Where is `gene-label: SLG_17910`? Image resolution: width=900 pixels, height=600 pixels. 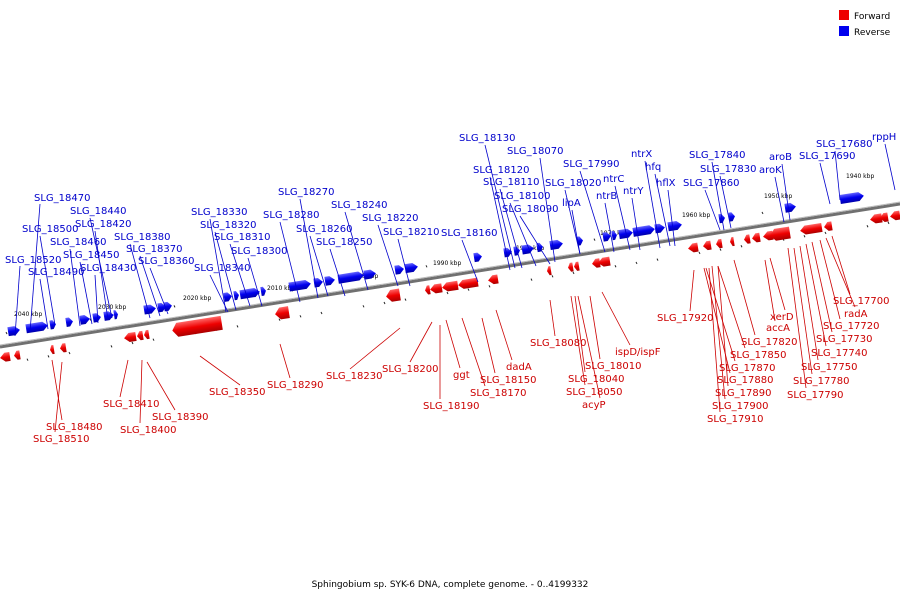
gene-label: SLG_17910 is located at coordinates (735, 419).